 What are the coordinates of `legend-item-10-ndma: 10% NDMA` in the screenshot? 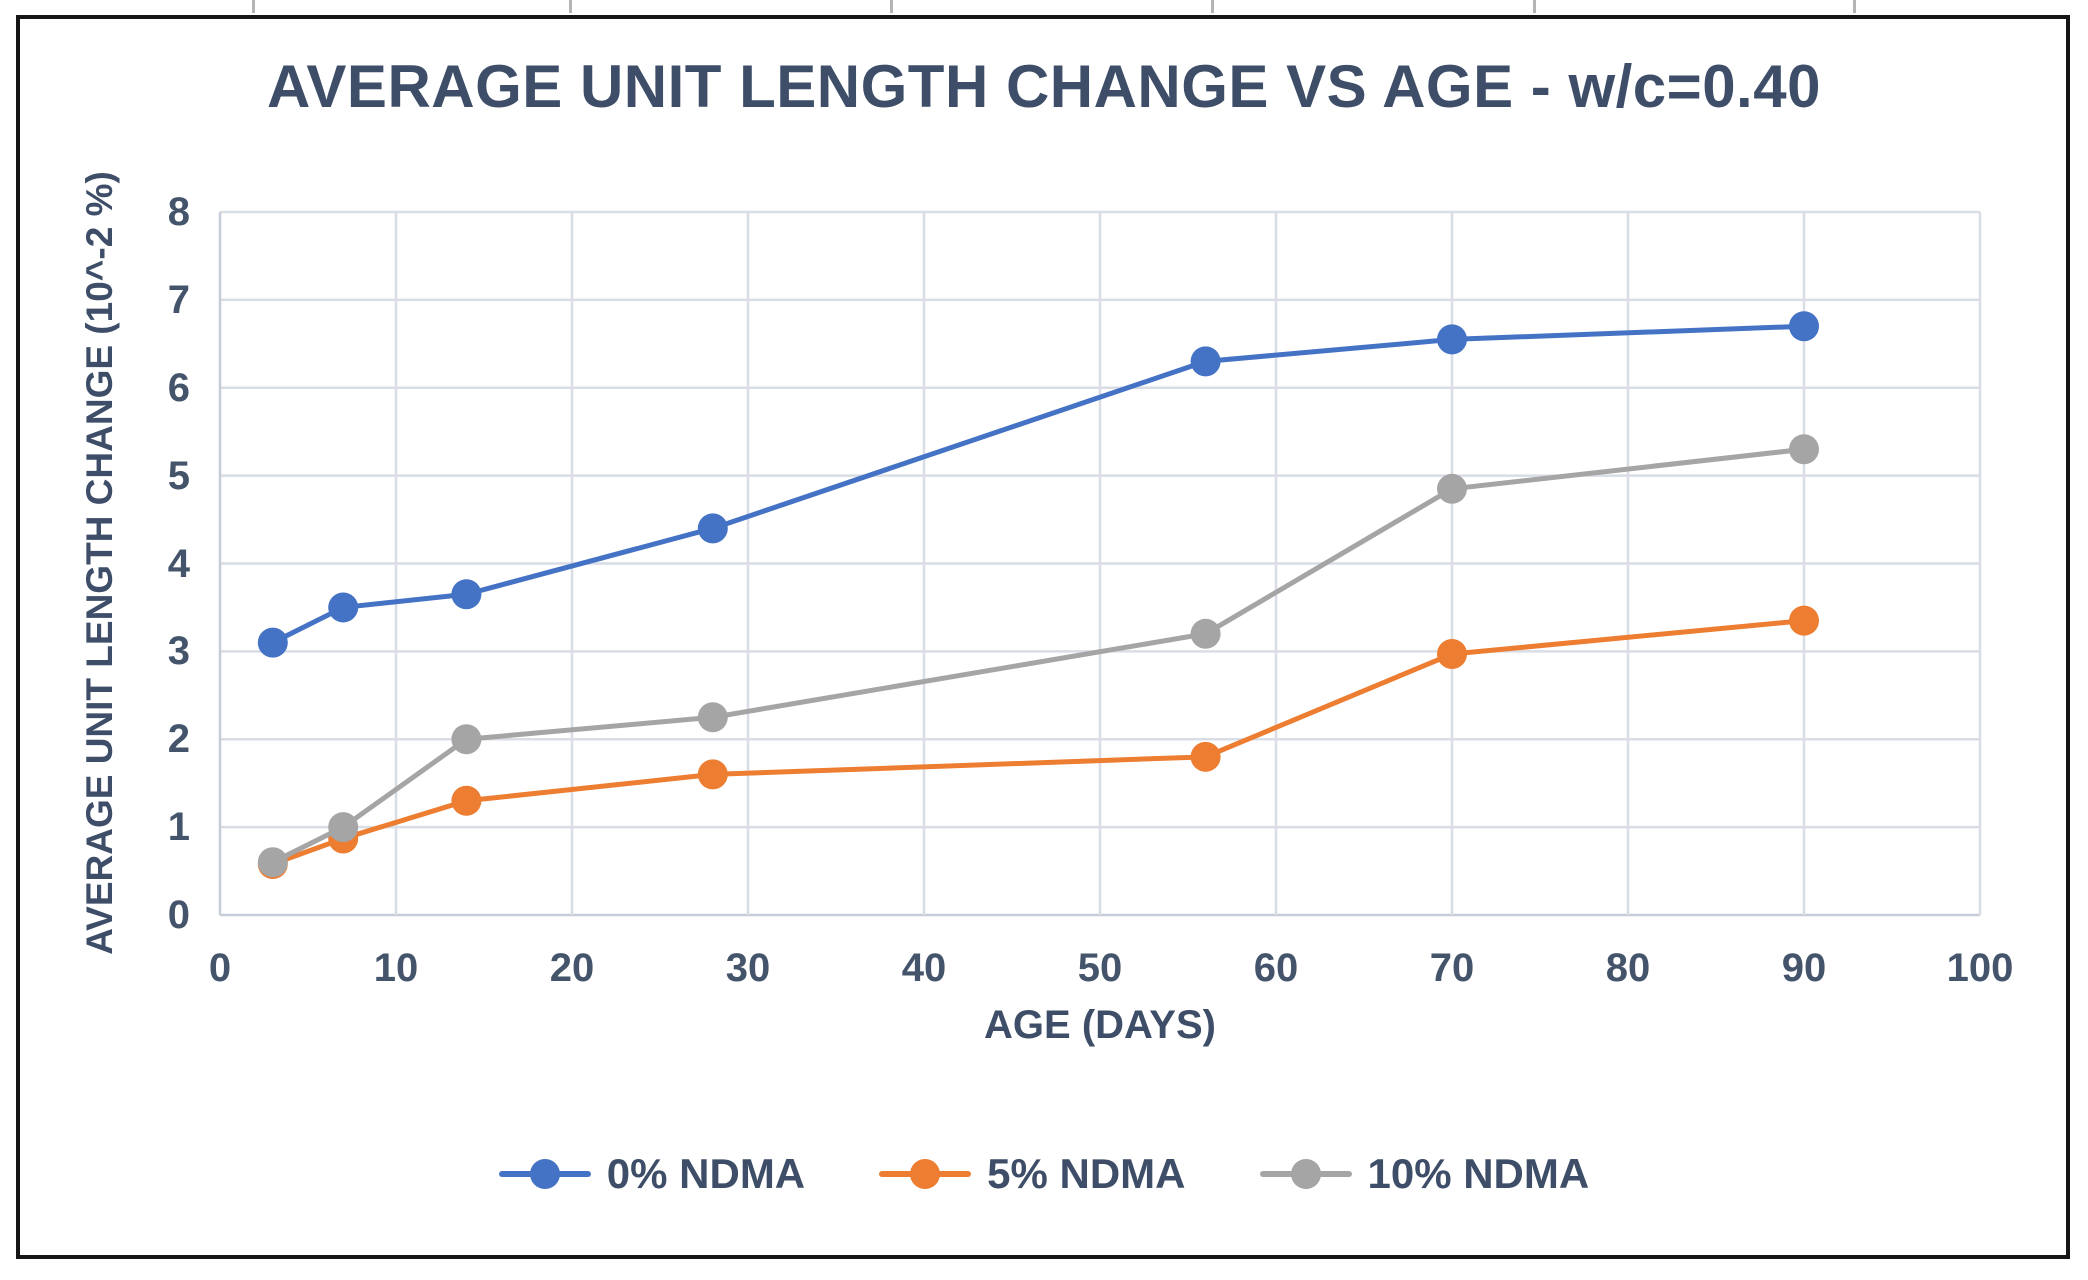 It's located at (1424, 1174).